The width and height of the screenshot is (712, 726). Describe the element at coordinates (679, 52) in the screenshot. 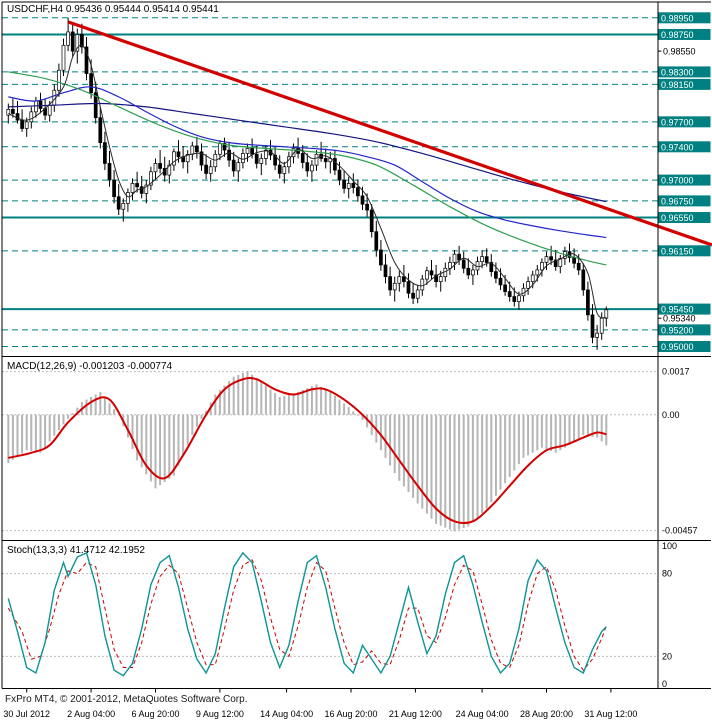

I see `price-scale-label: 0.98550` at that location.